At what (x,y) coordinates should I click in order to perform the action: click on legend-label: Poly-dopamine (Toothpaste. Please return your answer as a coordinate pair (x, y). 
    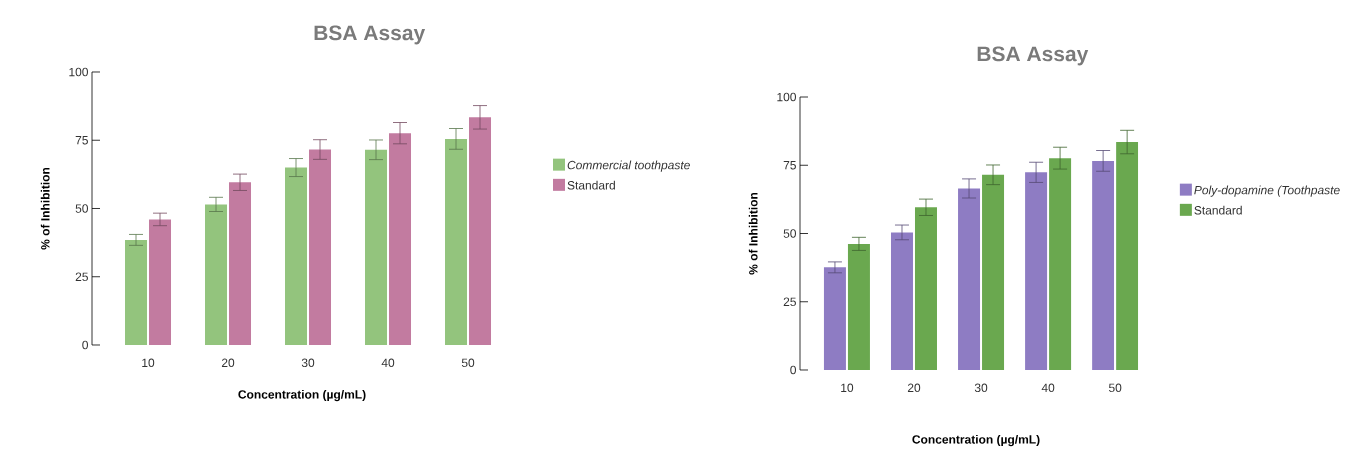
    Looking at the image, I should click on (1267, 191).